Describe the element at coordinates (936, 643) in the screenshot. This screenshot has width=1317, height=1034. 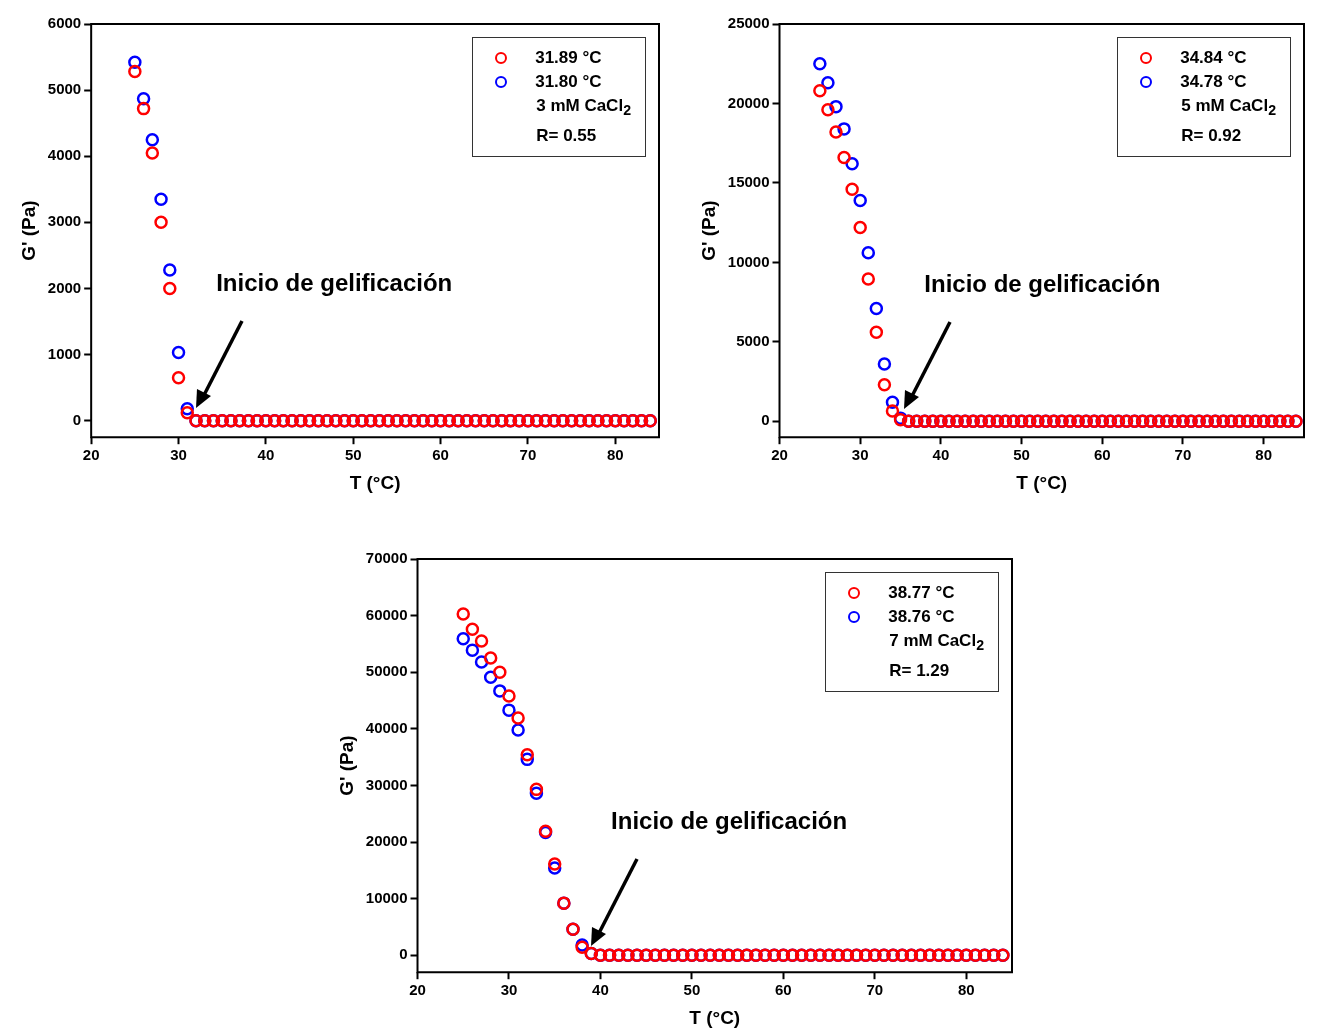
I see `annotation: 7 mM CaCl$_{2}$` at that location.